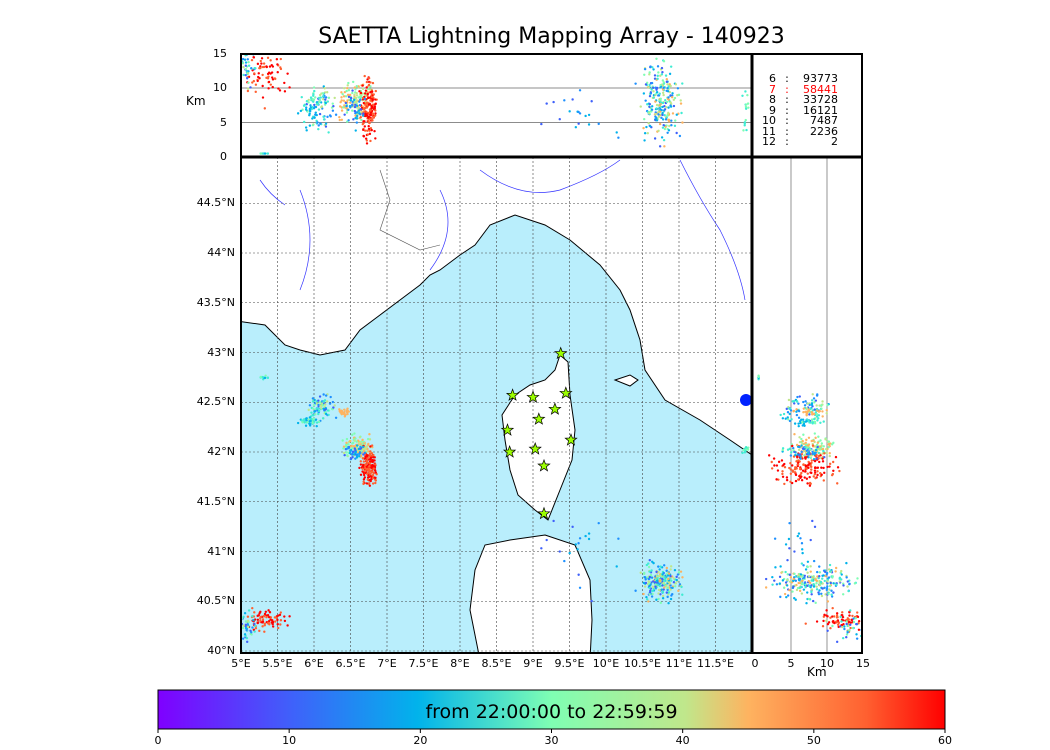 This screenshot has width=1050, height=750. Describe the element at coordinates (220, 53) in the screenshot. I see `altitude-tick-label: 15` at that location.